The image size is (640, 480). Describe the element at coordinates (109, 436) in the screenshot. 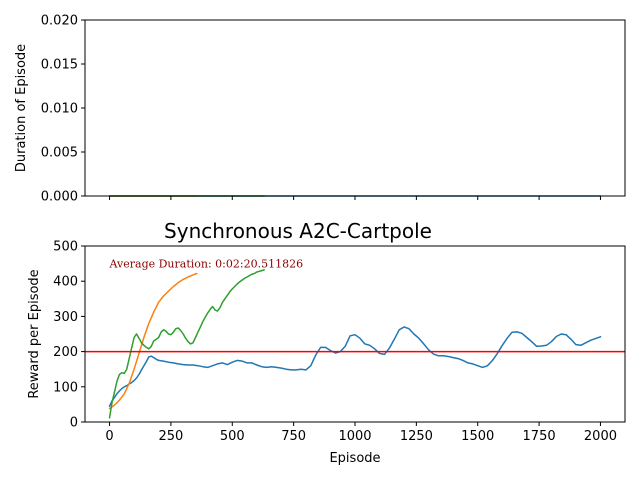

I see `reward-x-tick-label: 0` at that location.